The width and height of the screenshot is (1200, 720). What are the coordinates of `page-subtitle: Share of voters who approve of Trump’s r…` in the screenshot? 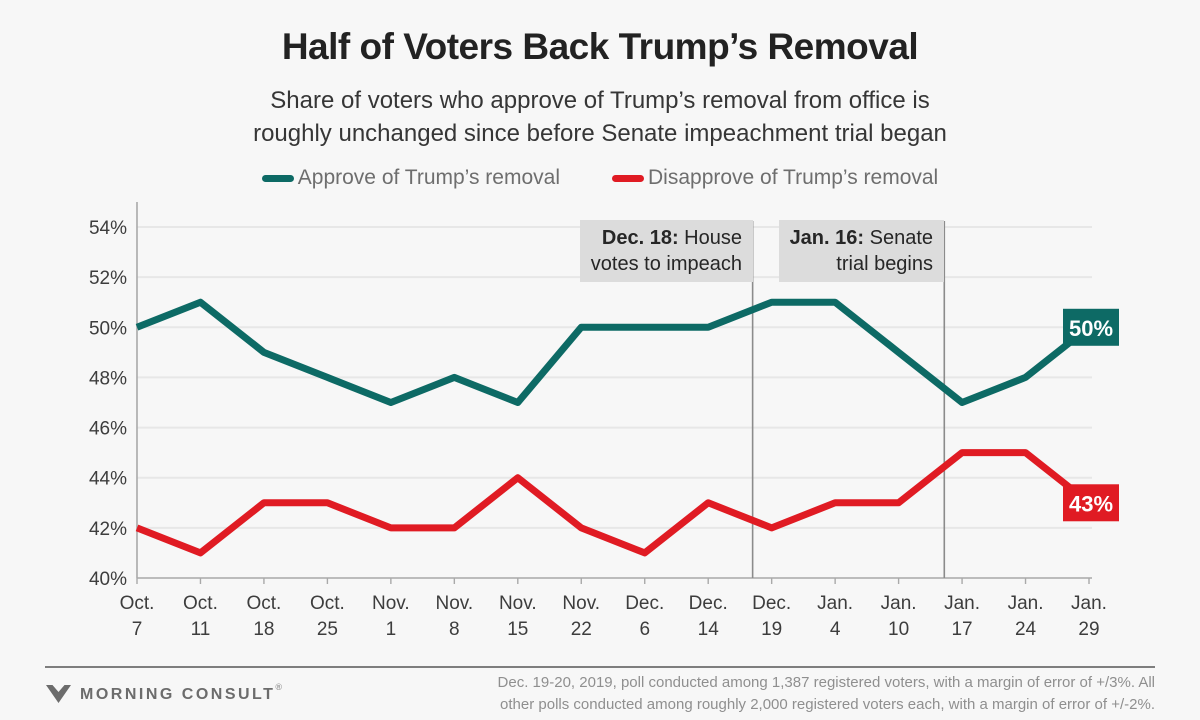 It's located at (600, 117).